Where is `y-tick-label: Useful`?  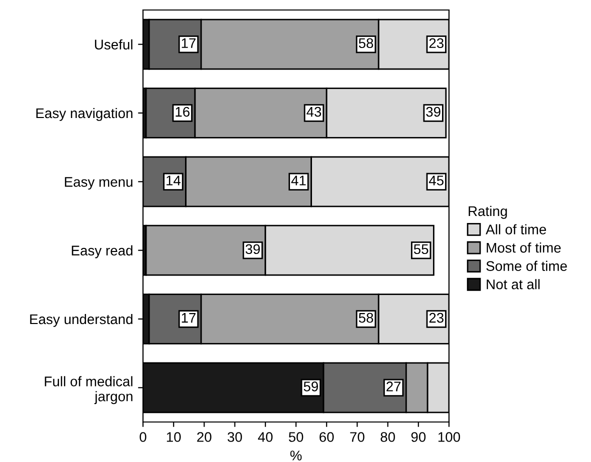
y-tick-label: Useful is located at coordinates (113, 44).